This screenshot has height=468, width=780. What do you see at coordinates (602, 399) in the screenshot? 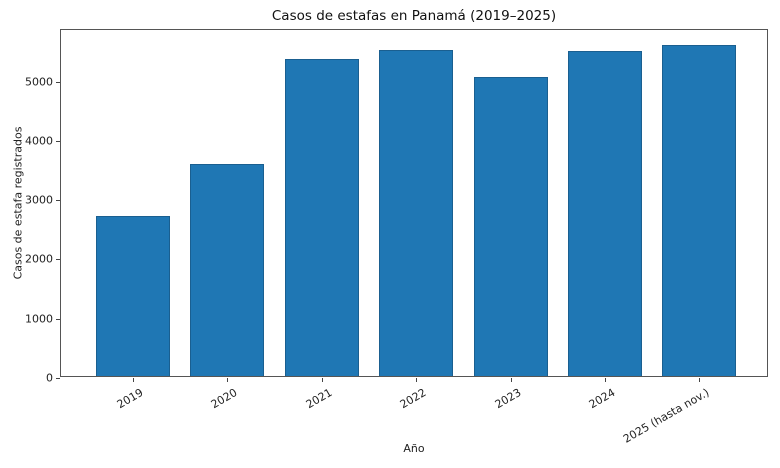
I see `x-tick-label: 2024` at bounding box center [602, 399].